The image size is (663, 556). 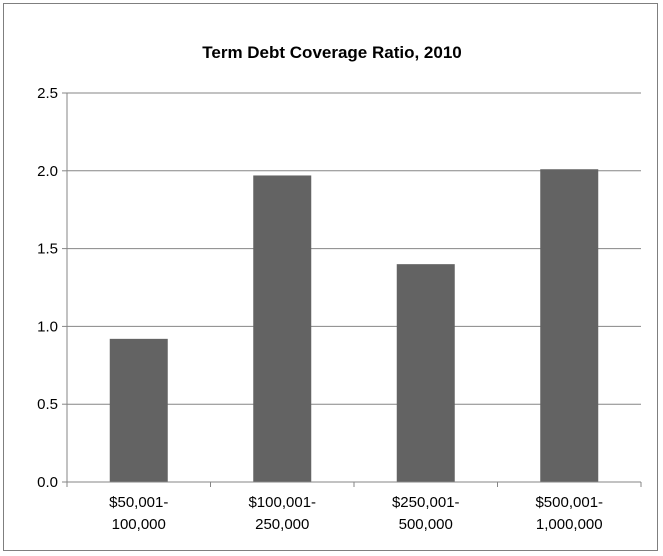 What do you see at coordinates (47, 249) in the screenshot?
I see `y-tick-label: 1.5` at bounding box center [47, 249].